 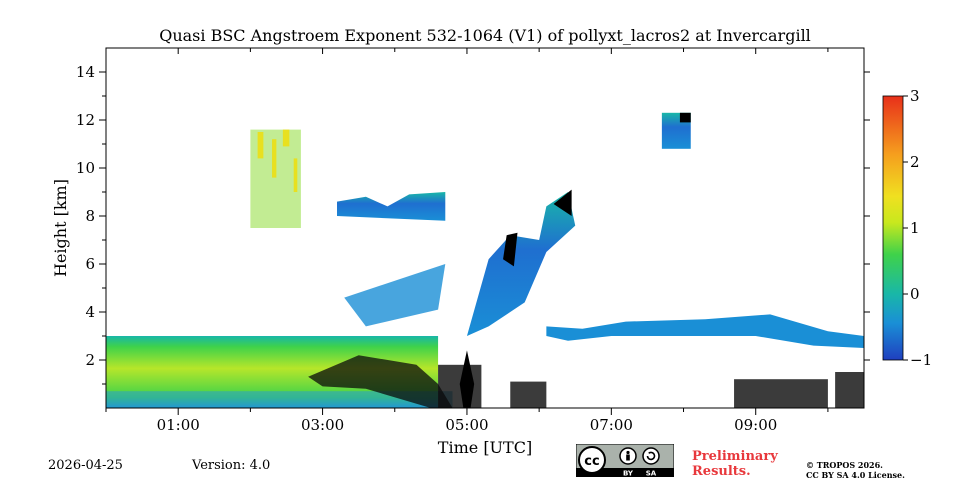 I want to click on colorbar-axis: −1 0 1 2 3, so click(x=917, y=228).